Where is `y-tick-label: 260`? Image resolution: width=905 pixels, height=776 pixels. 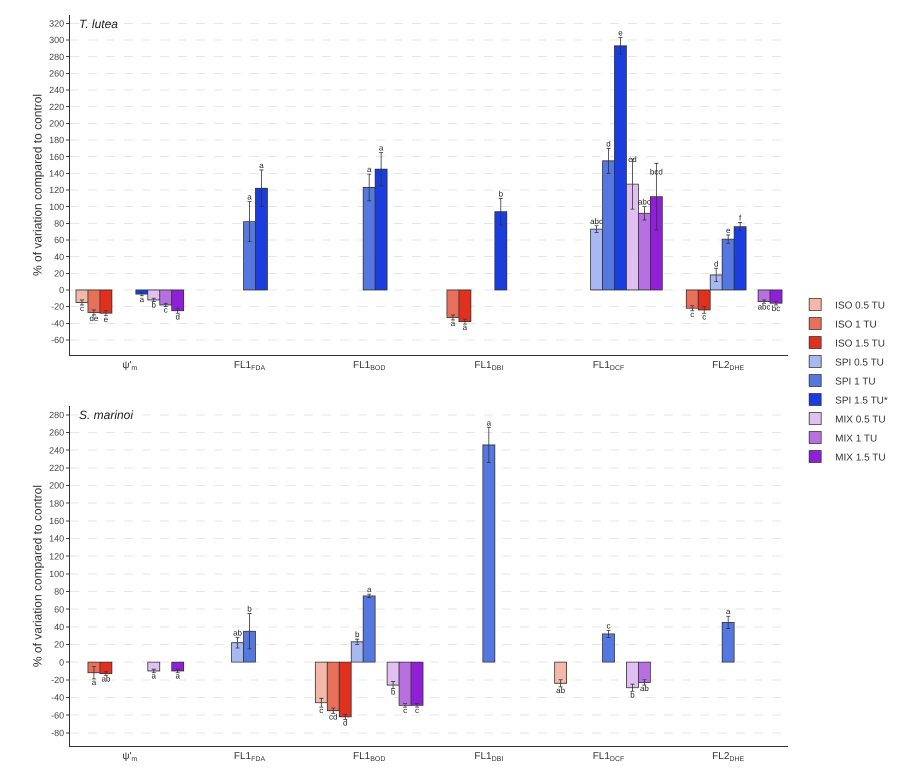
y-tick-label: 260 is located at coordinates (56, 73).